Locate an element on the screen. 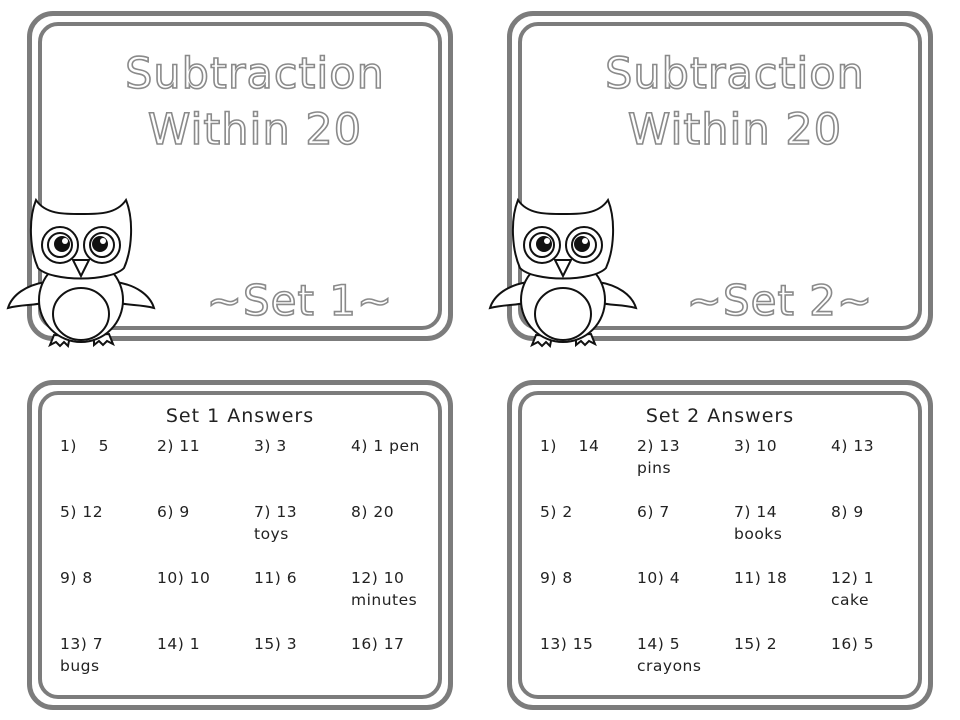 The height and width of the screenshot is (720, 960). answer-item: 8) 9 is located at coordinates (847, 512).